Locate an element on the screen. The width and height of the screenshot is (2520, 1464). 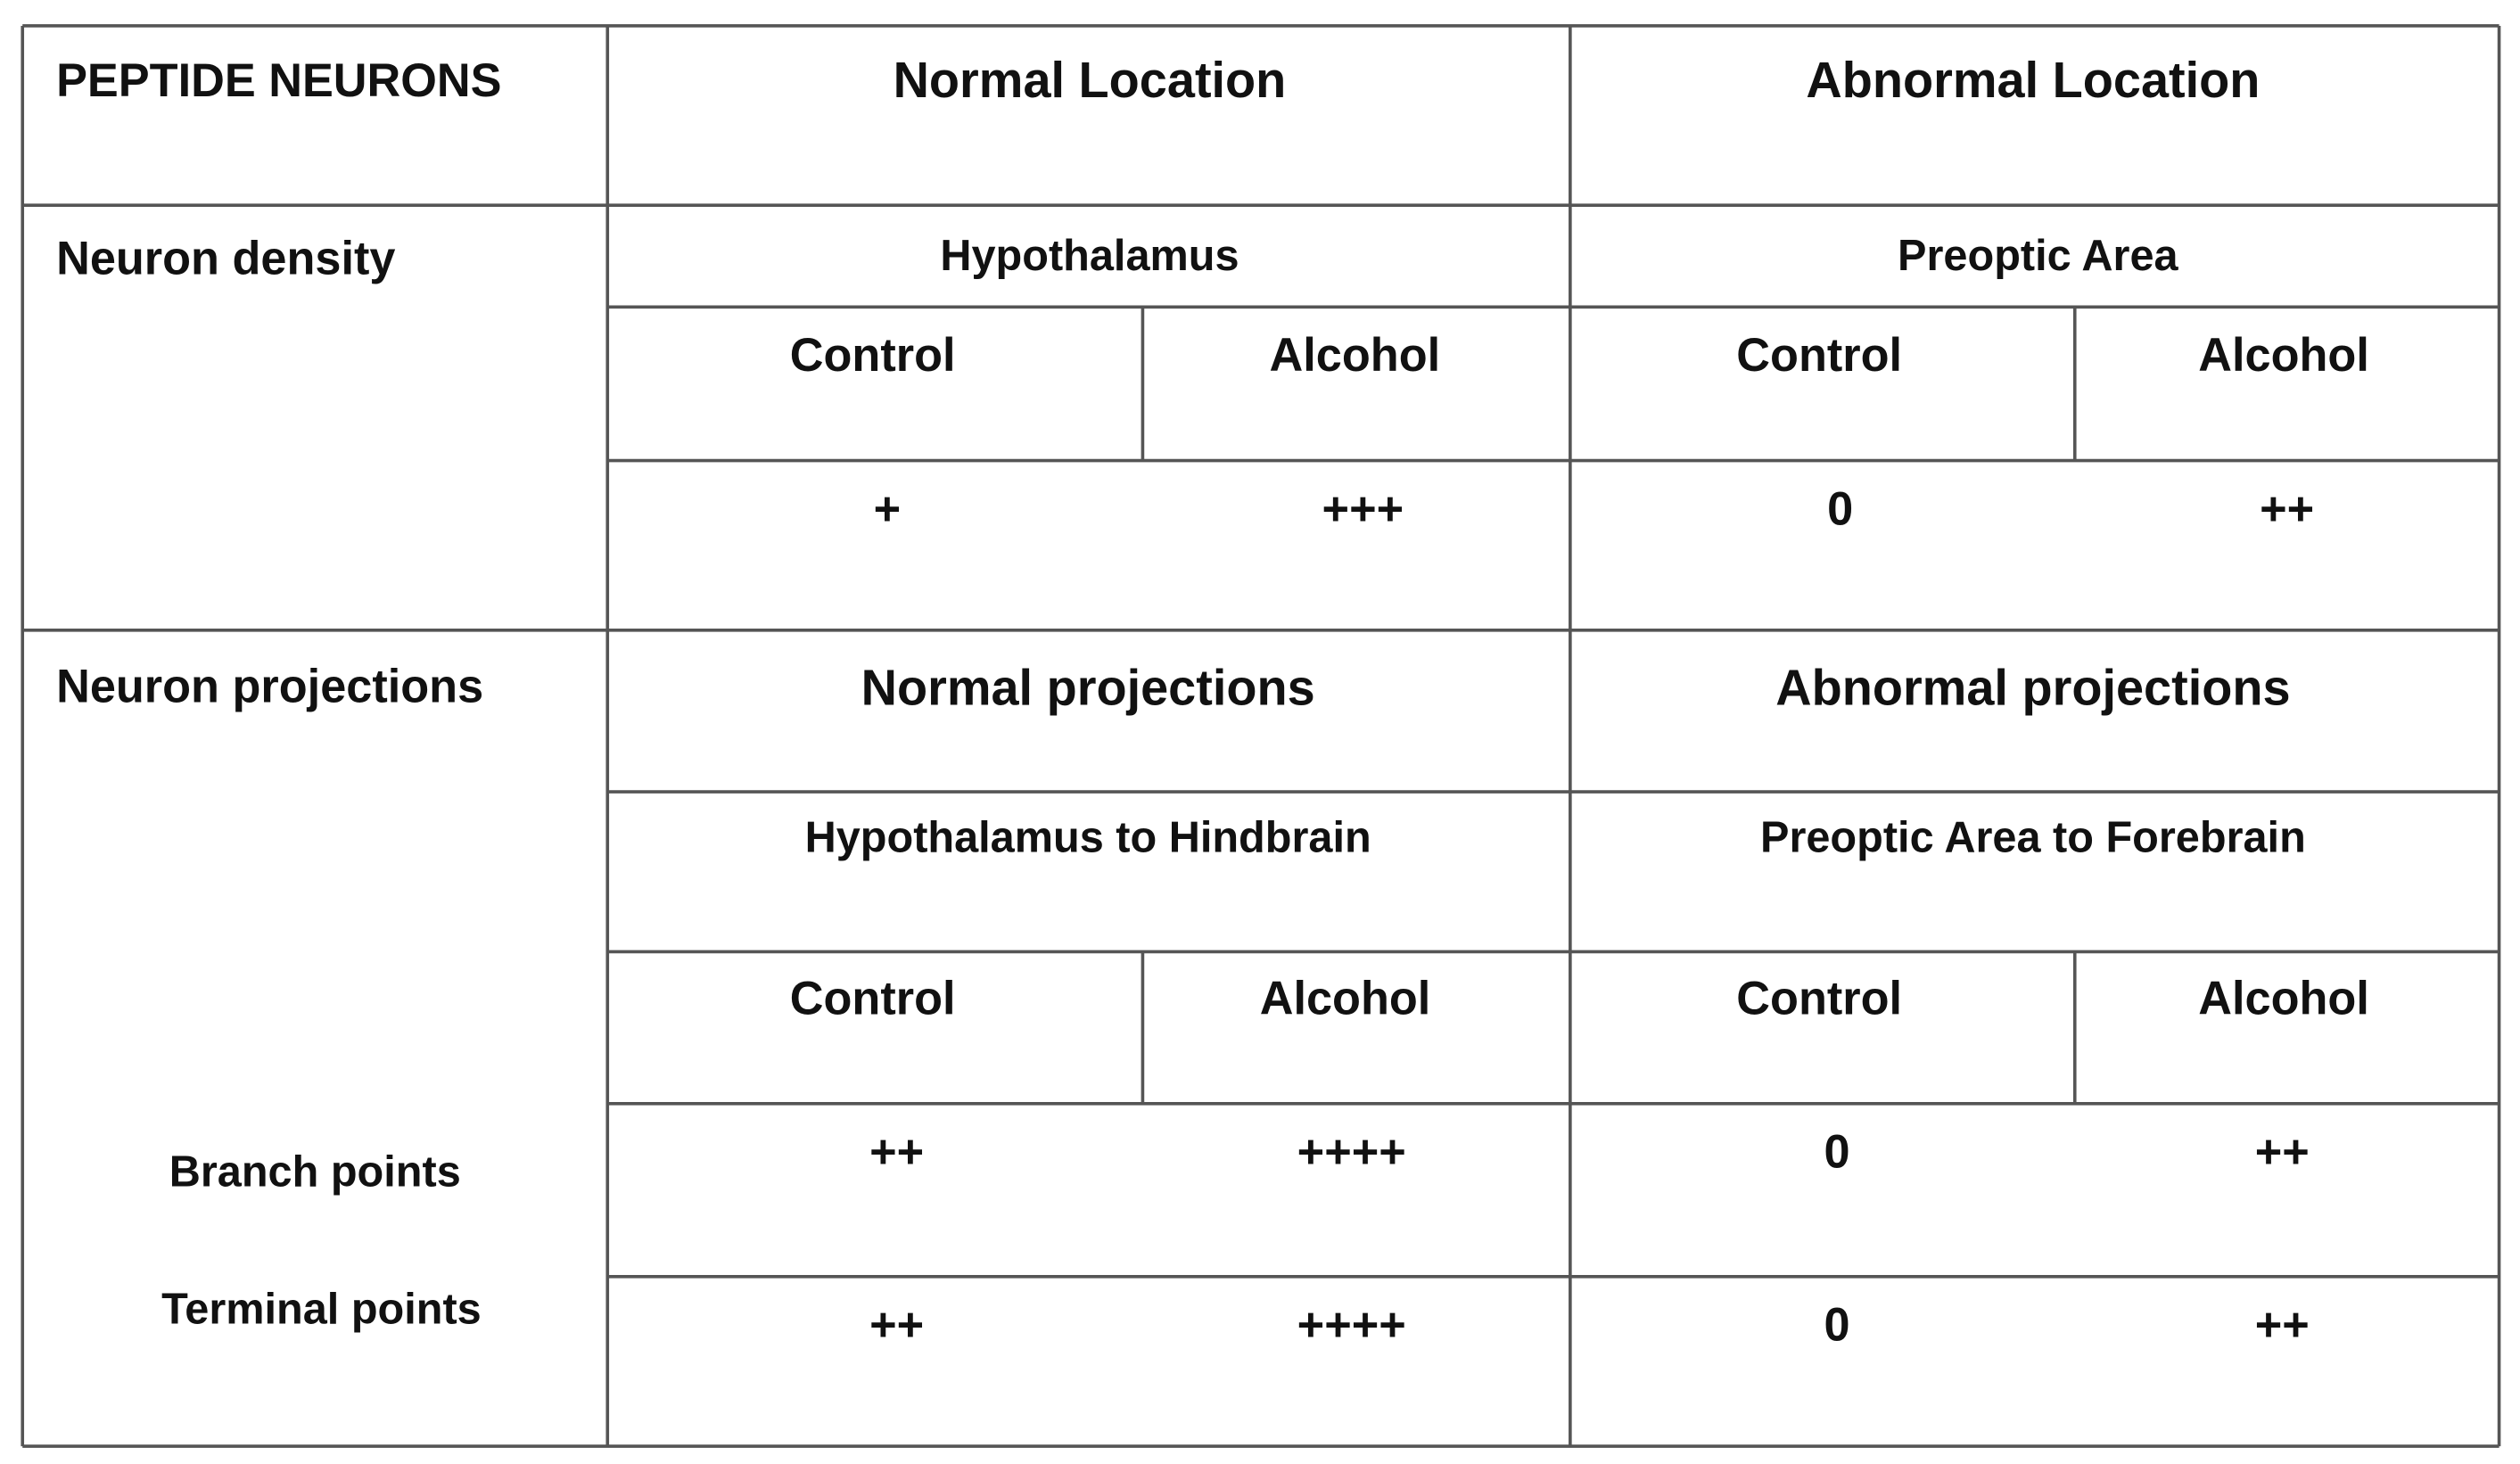
column-header: Normal Location is located at coordinates (1090, 80).